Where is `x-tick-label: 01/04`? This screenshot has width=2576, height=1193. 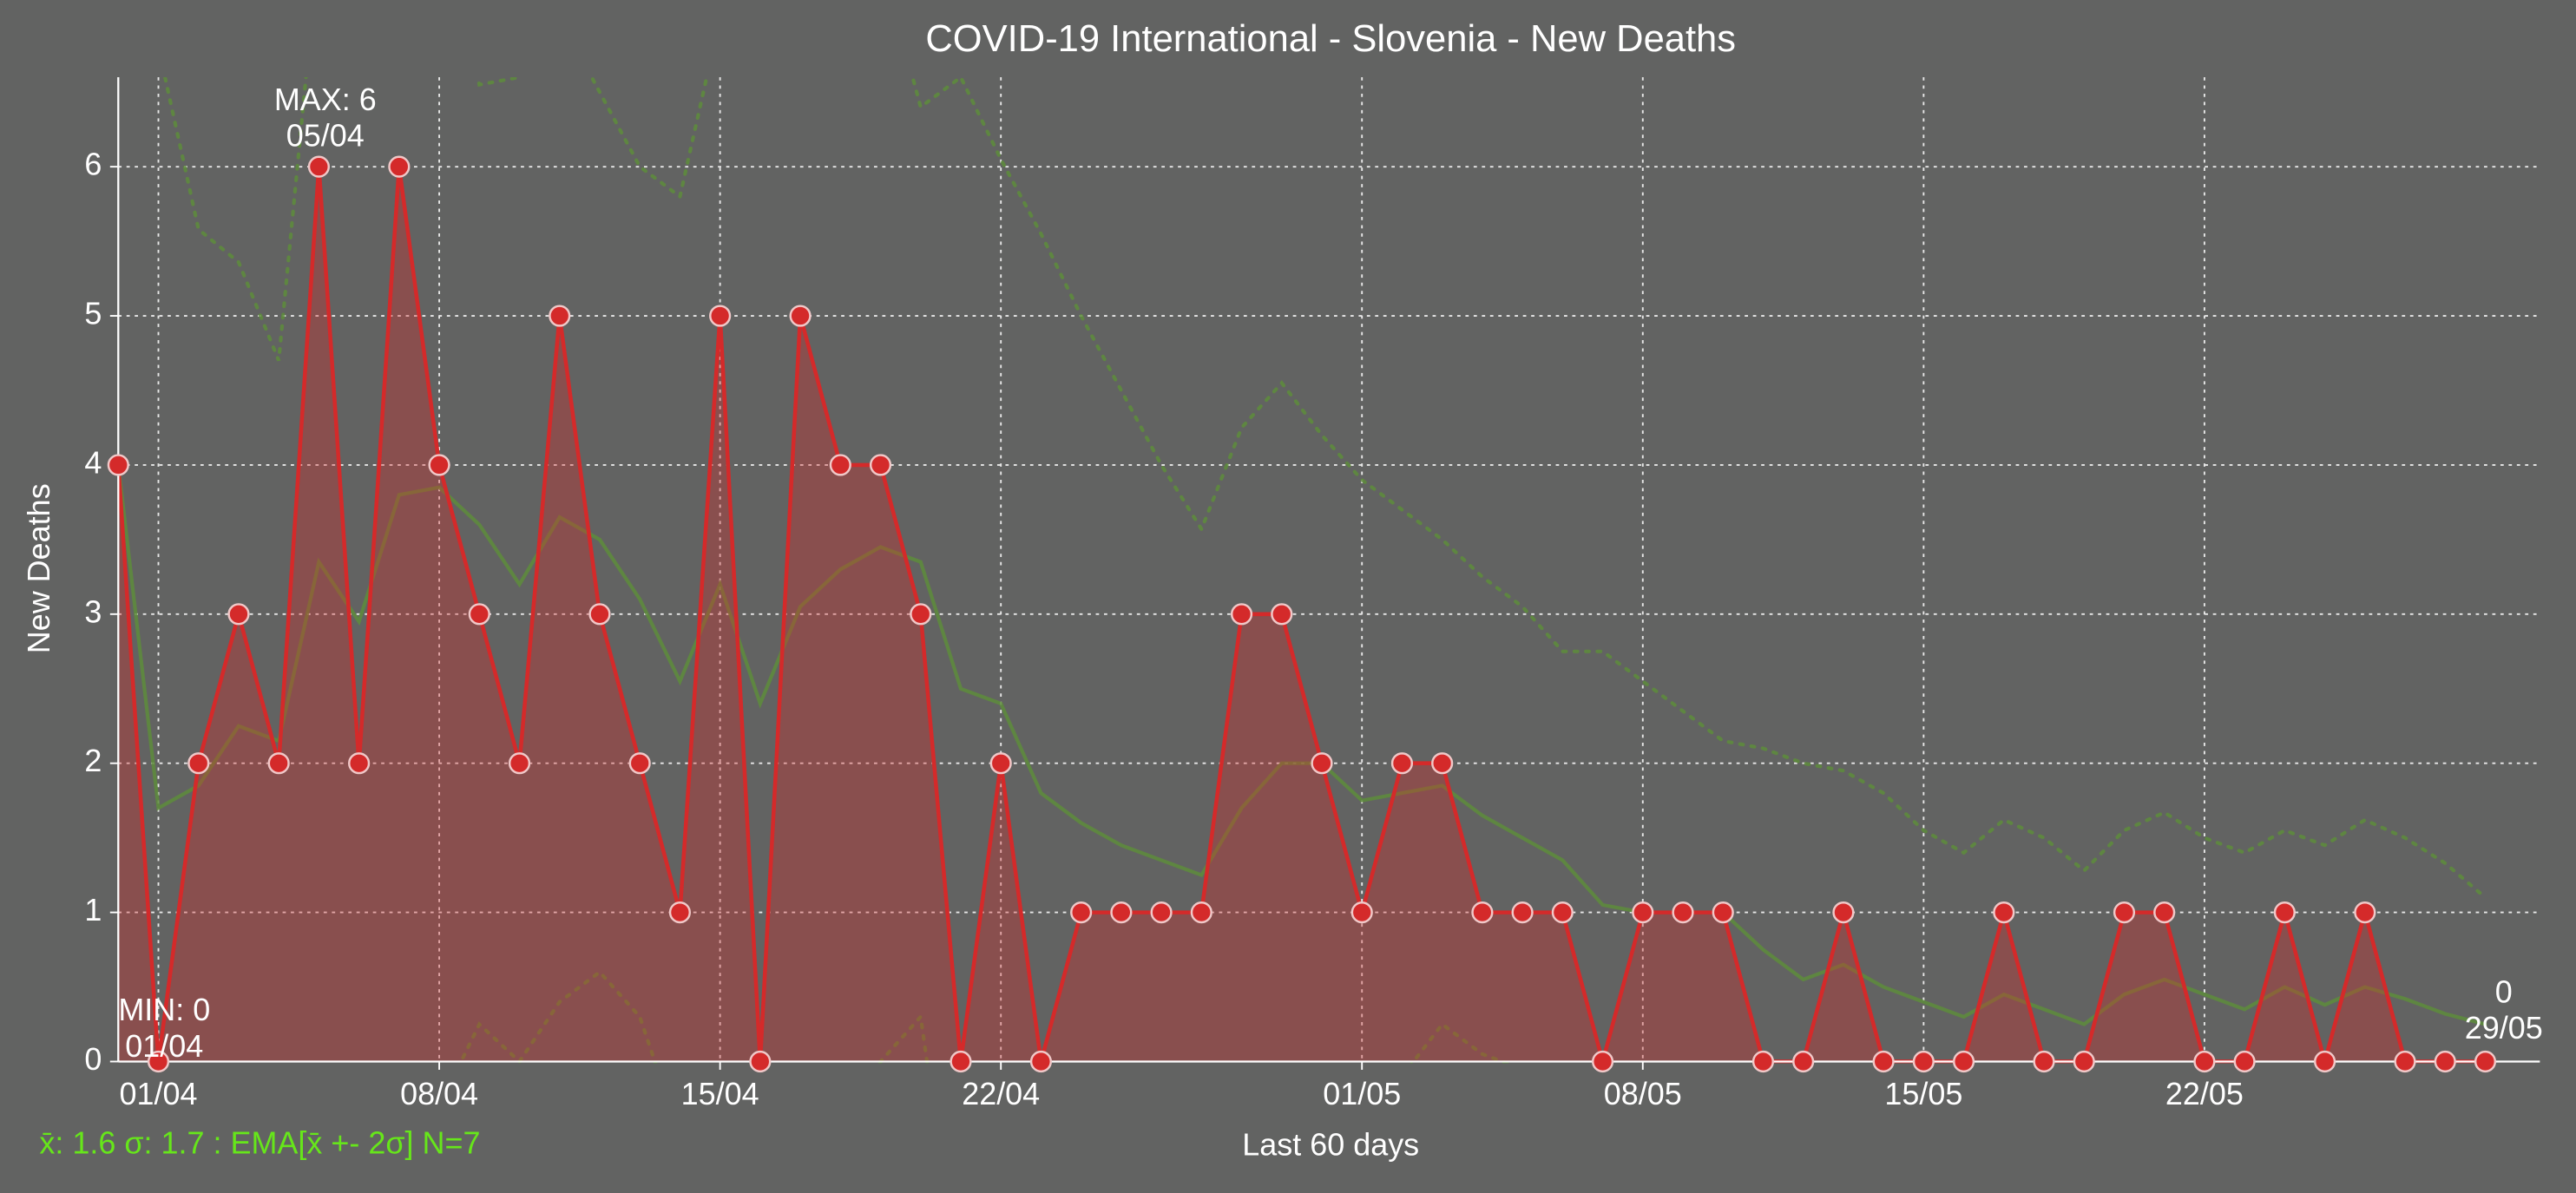 x-tick-label: 01/04 is located at coordinates (159, 1094).